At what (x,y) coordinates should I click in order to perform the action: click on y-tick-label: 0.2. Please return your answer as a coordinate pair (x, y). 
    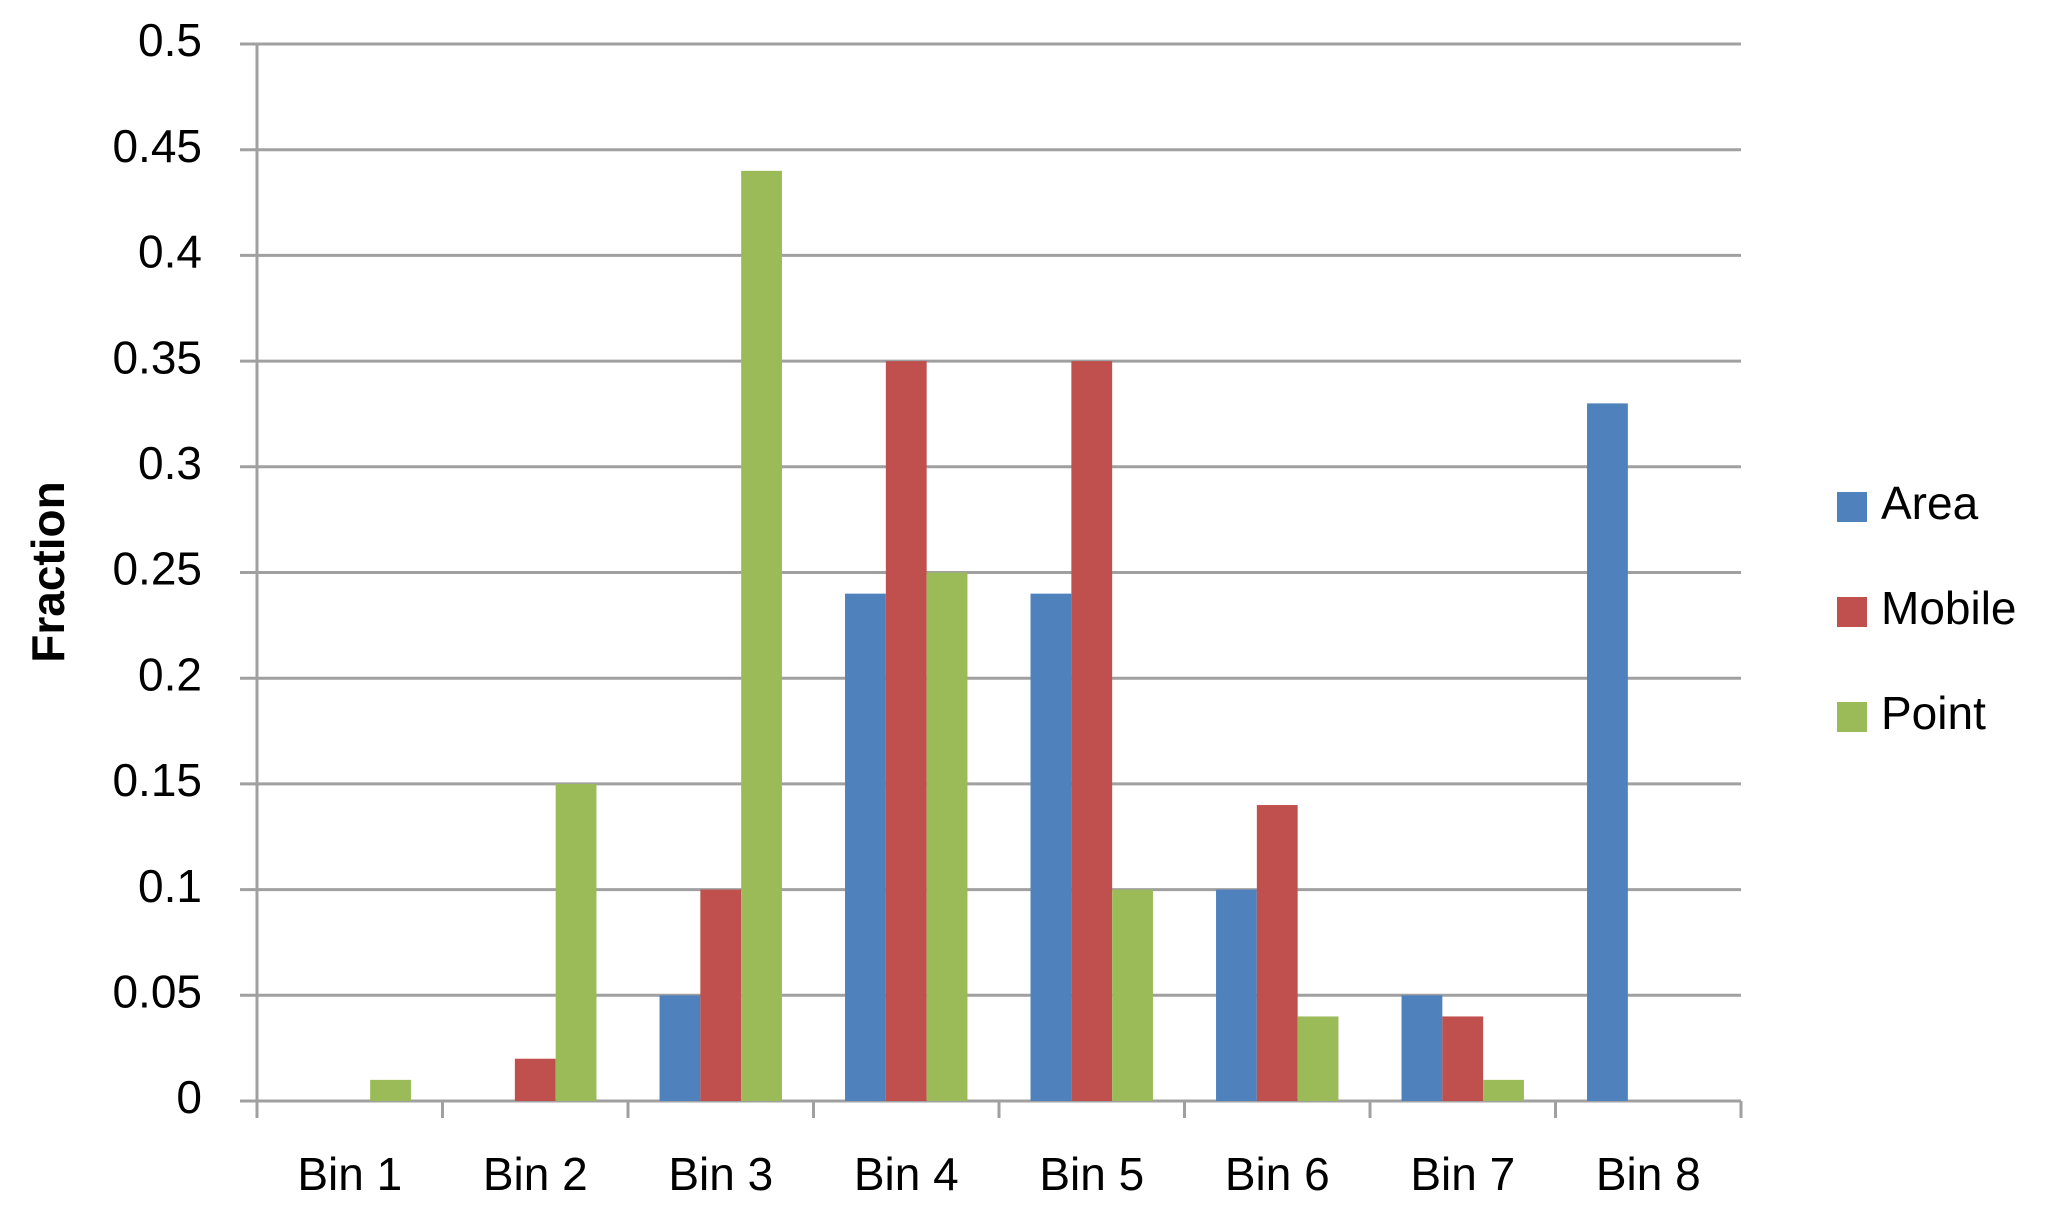
    Looking at the image, I should click on (170, 674).